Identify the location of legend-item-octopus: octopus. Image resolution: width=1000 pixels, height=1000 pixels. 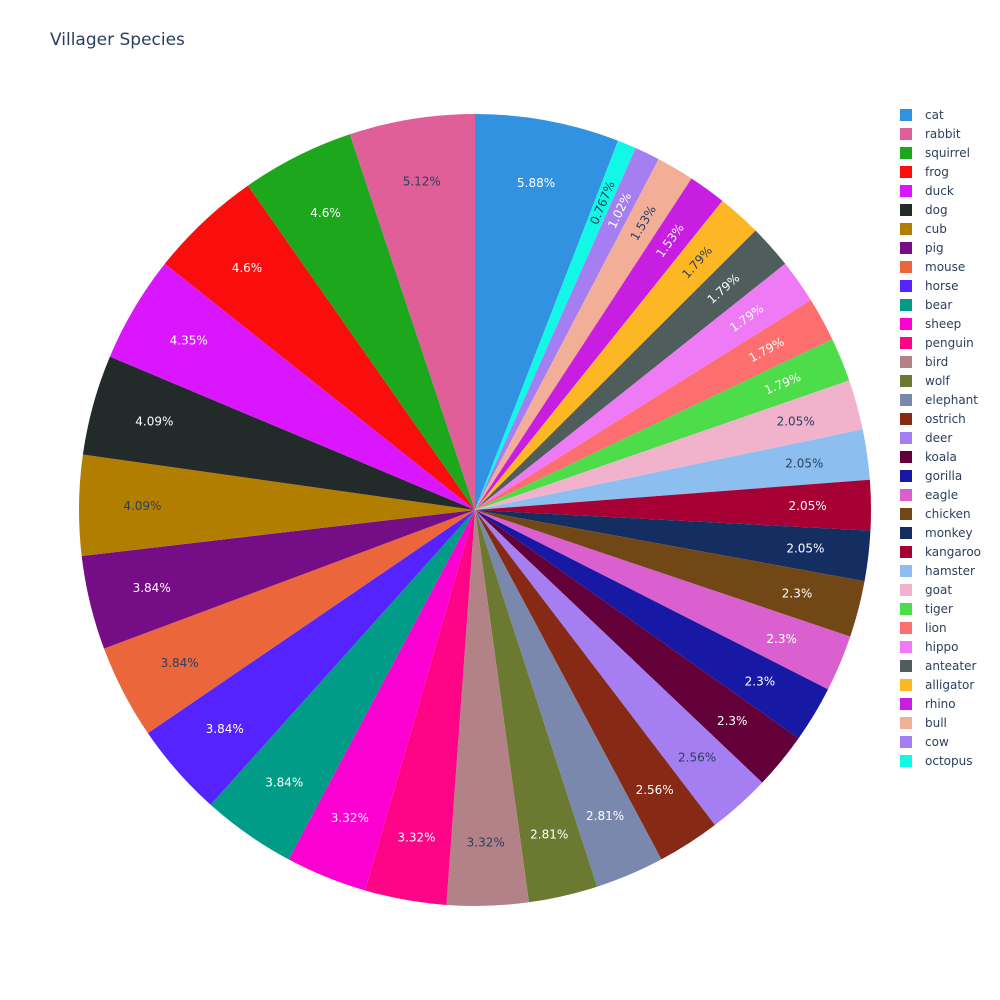
(940, 760).